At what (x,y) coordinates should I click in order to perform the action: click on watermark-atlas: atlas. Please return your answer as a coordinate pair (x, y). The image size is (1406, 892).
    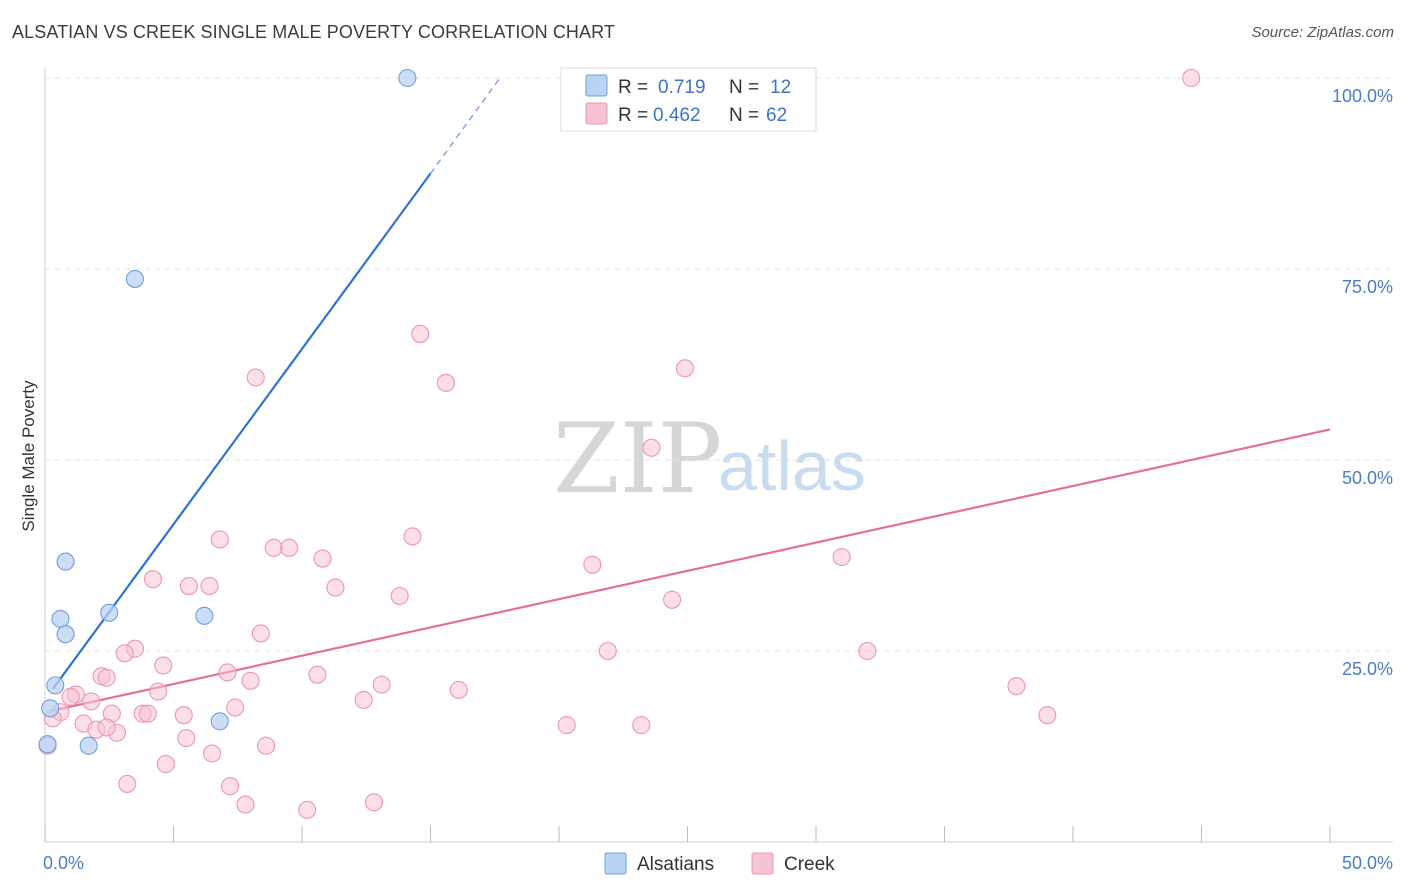
    Looking at the image, I should click on (792, 466).